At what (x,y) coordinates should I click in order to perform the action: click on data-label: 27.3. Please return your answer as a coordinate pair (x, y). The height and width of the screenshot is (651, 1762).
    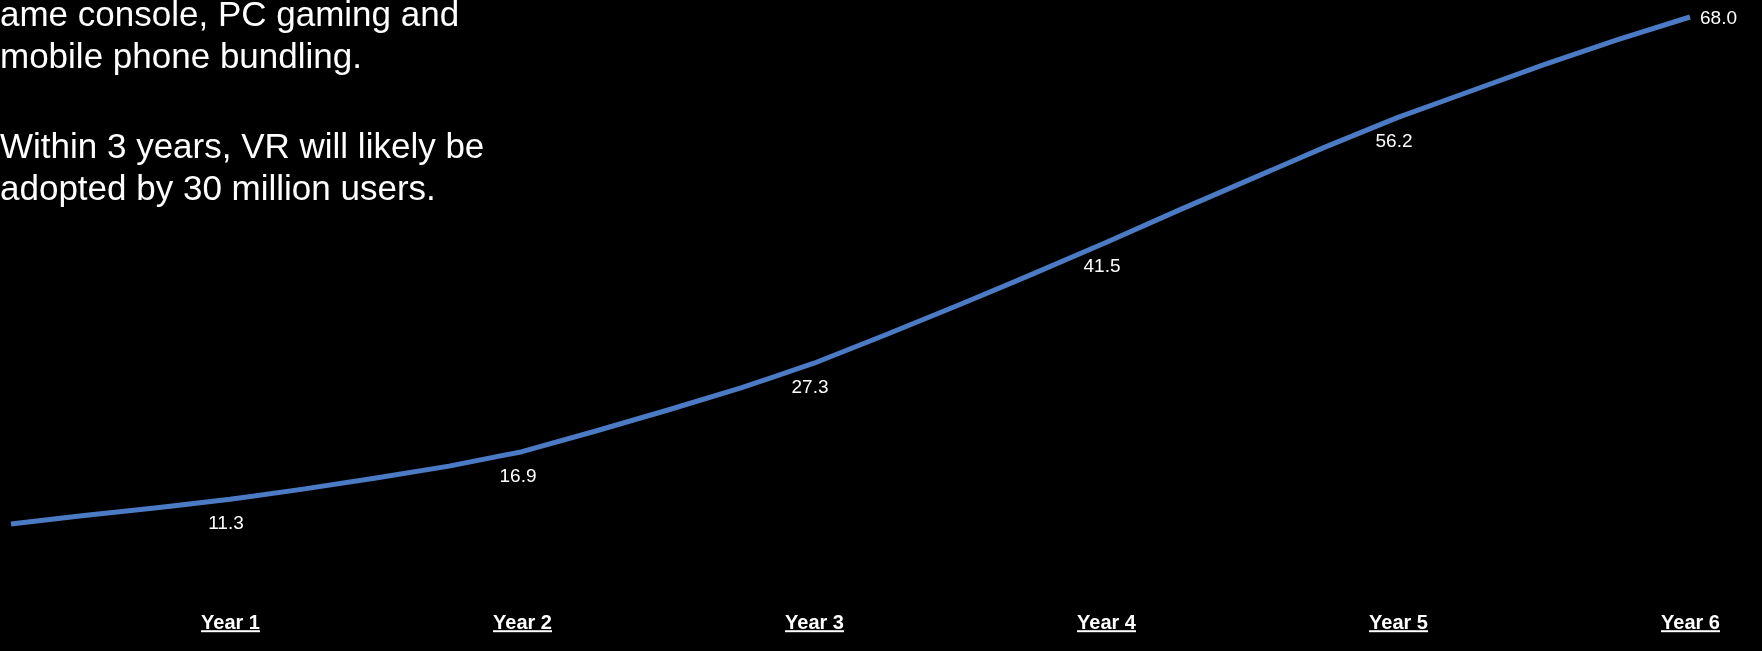
    Looking at the image, I should click on (810, 387).